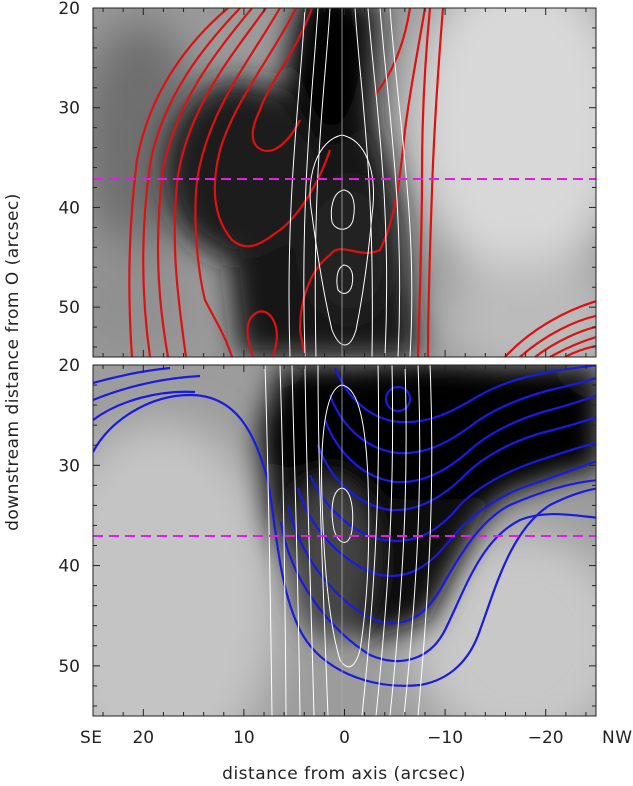 The image size is (633, 786). What do you see at coordinates (344, 774) in the screenshot?
I see `x-axis-label: distance from axis (arcsec)` at bounding box center [344, 774].